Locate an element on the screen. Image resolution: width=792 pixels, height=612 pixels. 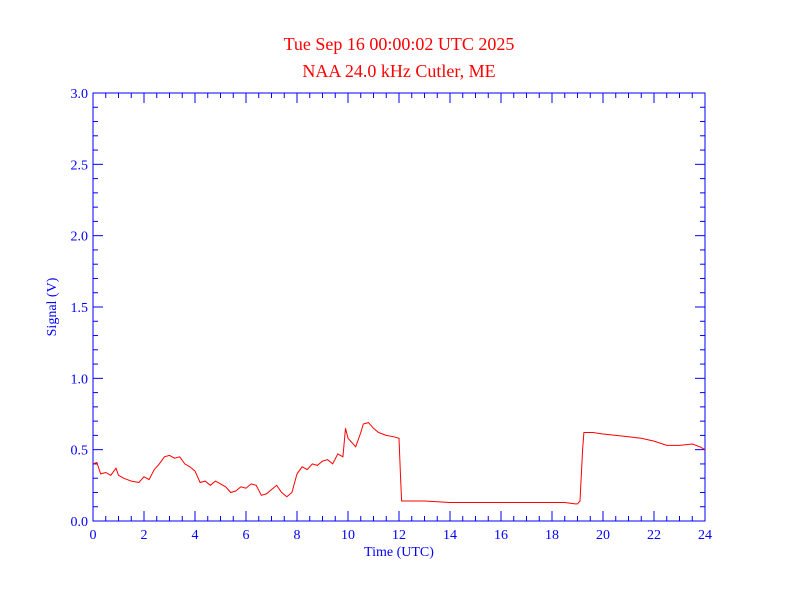
x-axis-label: Time (UTC) is located at coordinates (399, 552).